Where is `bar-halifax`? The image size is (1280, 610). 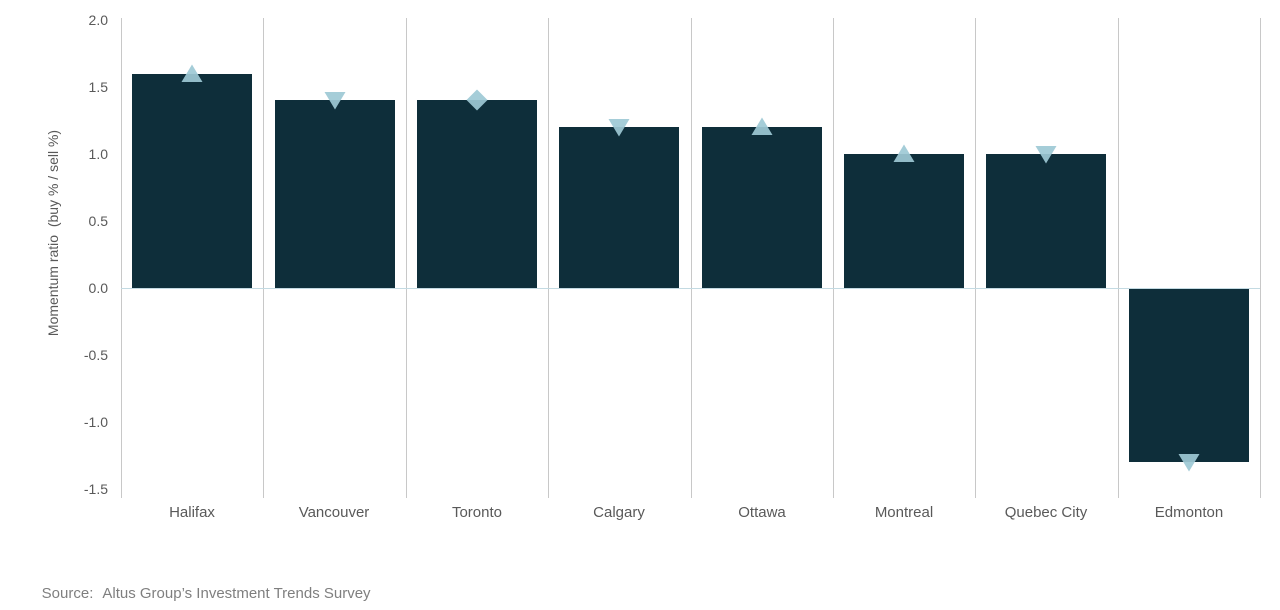 bar-halifax is located at coordinates (192, 181).